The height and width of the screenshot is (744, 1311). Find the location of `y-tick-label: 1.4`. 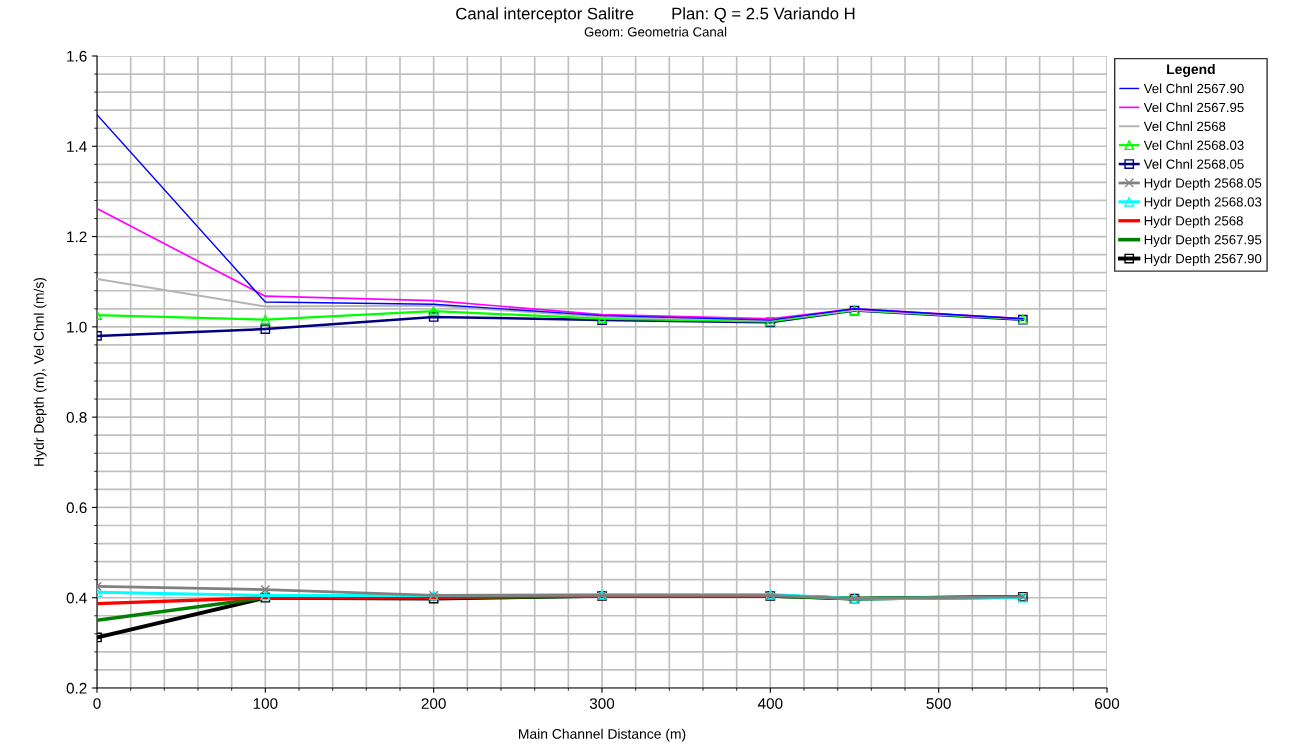

y-tick-label: 1.4 is located at coordinates (77, 146).